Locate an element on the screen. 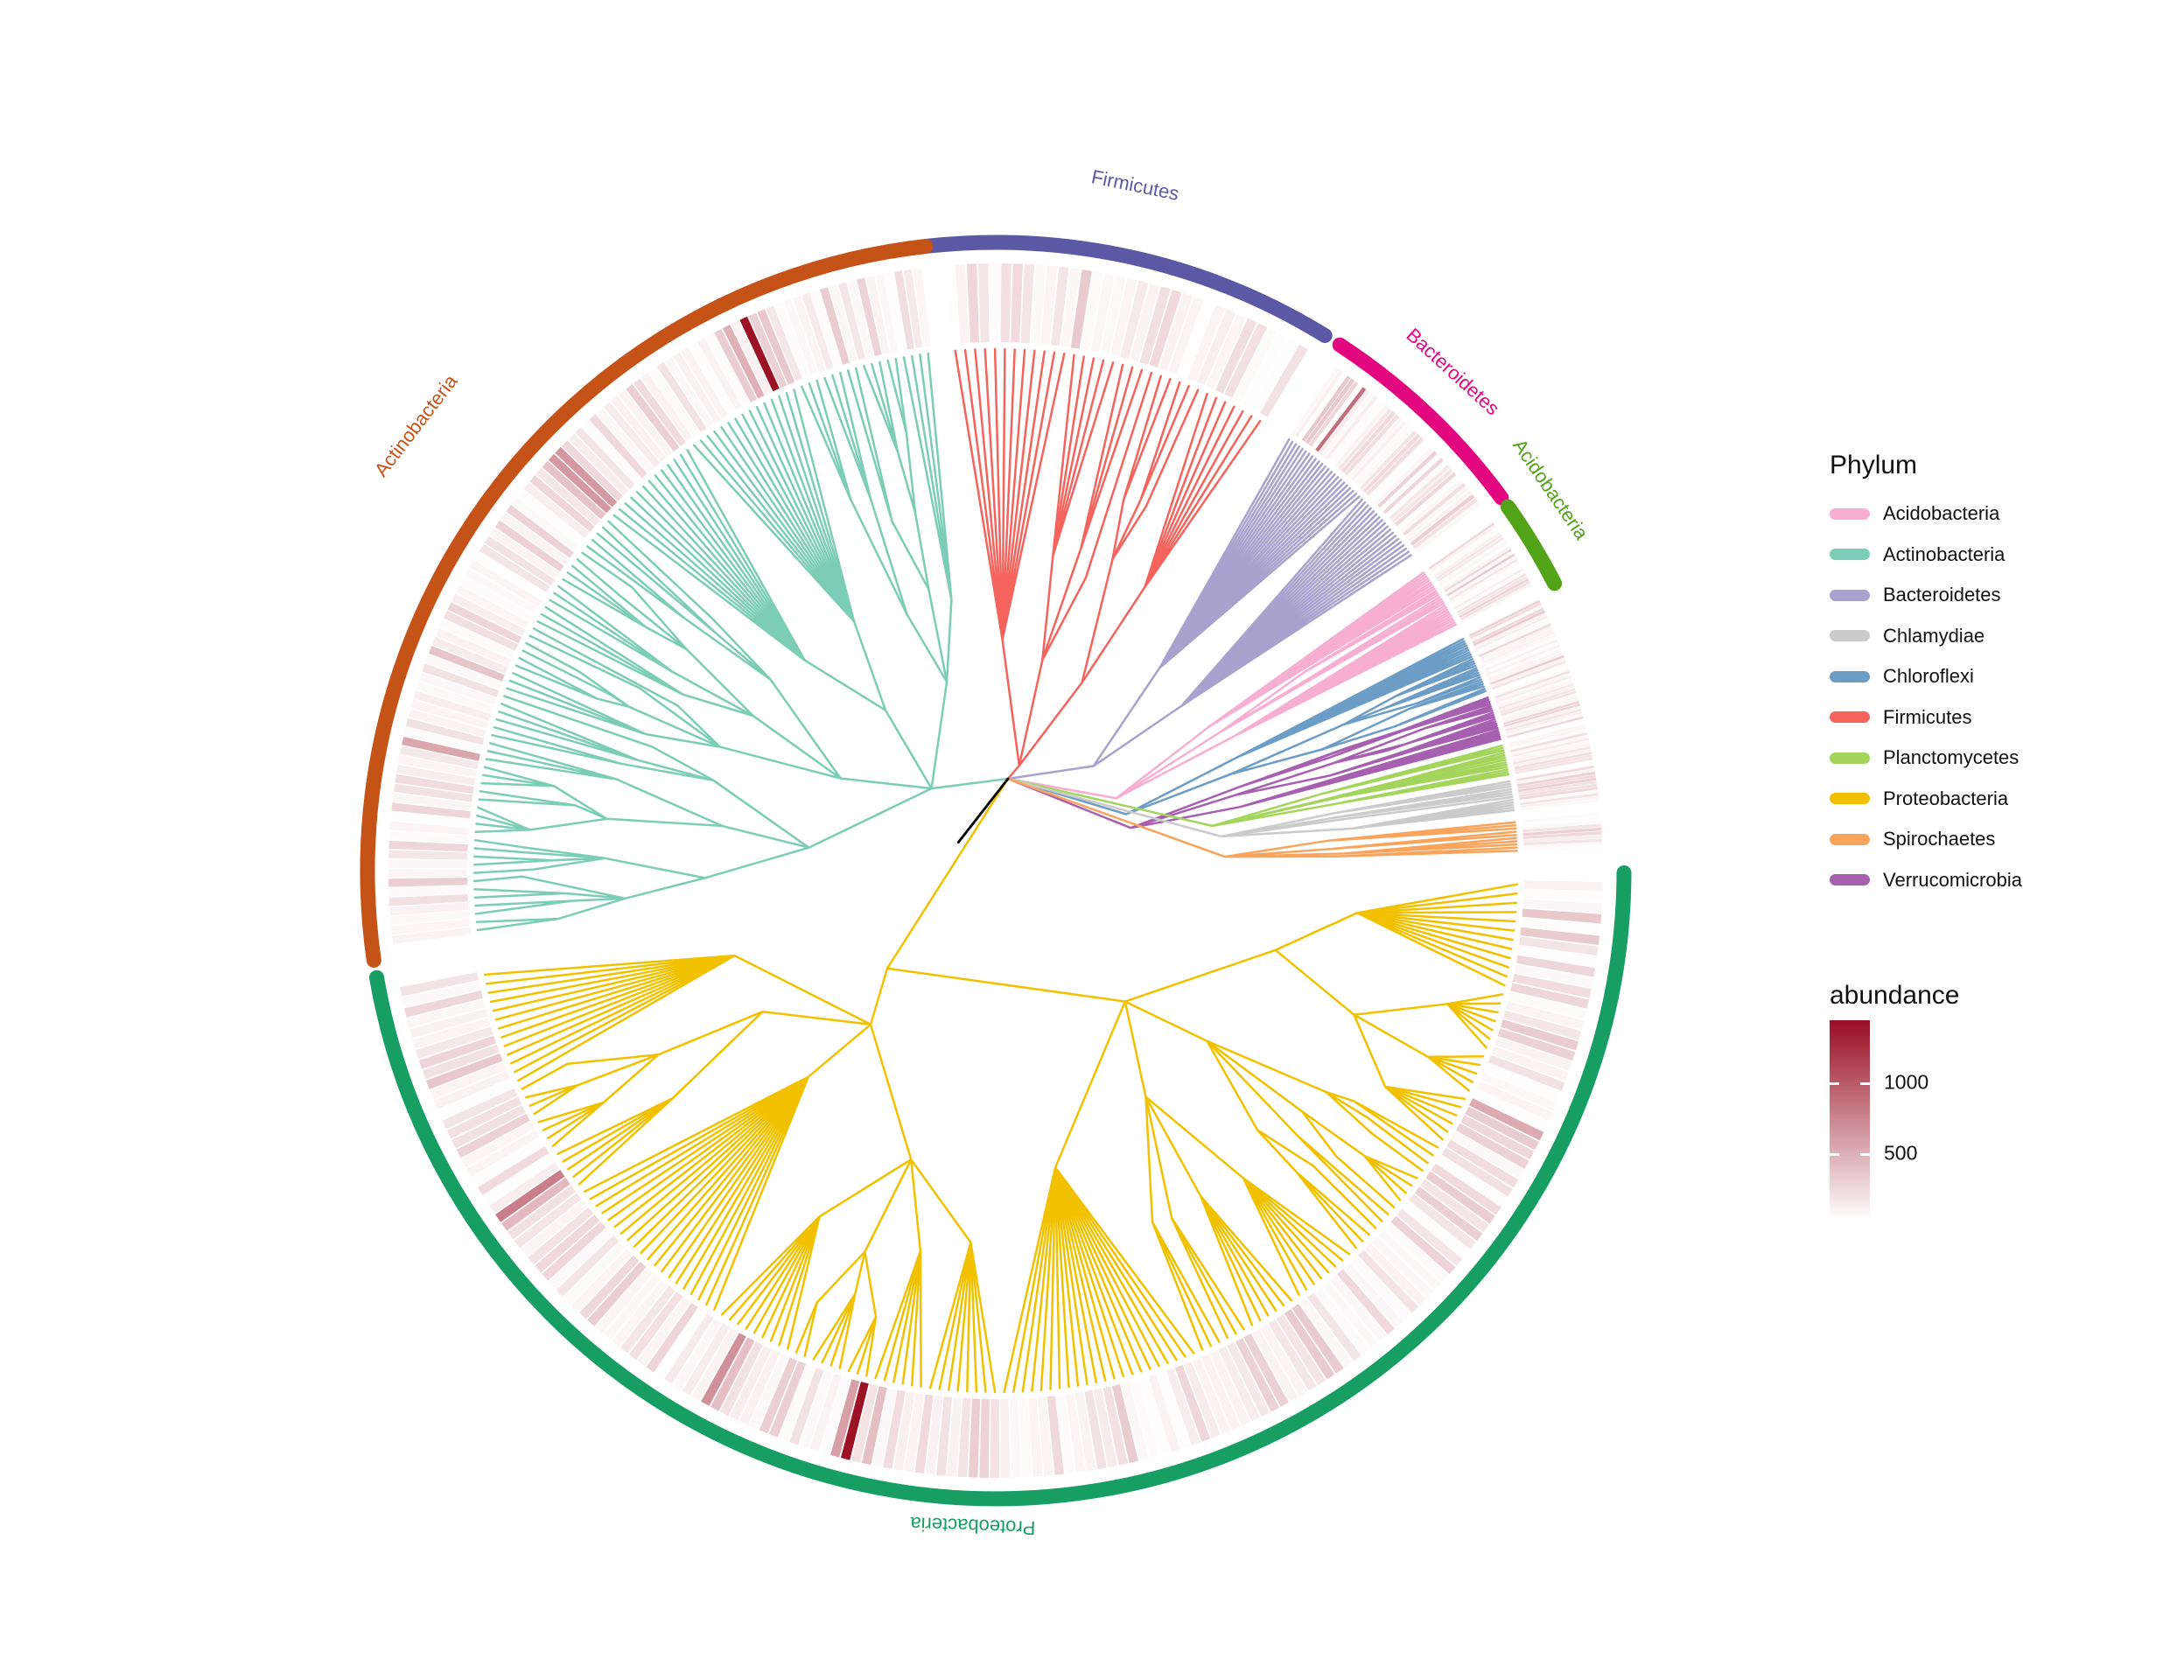 Image resolution: width=2184 pixels, height=1680 pixels. clade-arc-actinobacteria is located at coordinates (647, 603).